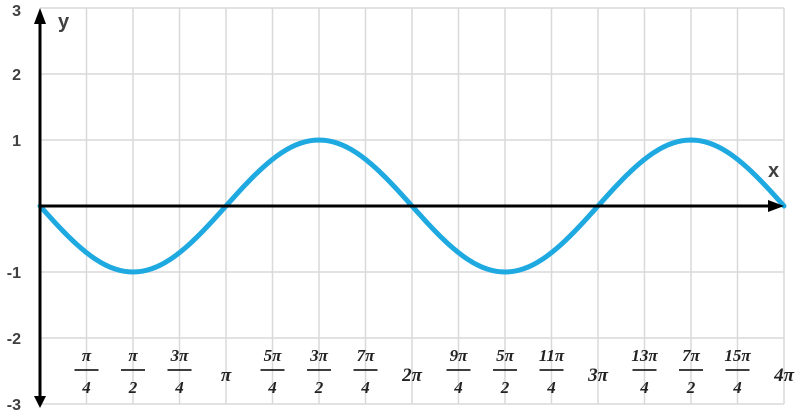 This screenshot has height=413, width=800. I want to click on y-tick-label: 1, so click(16, 141).